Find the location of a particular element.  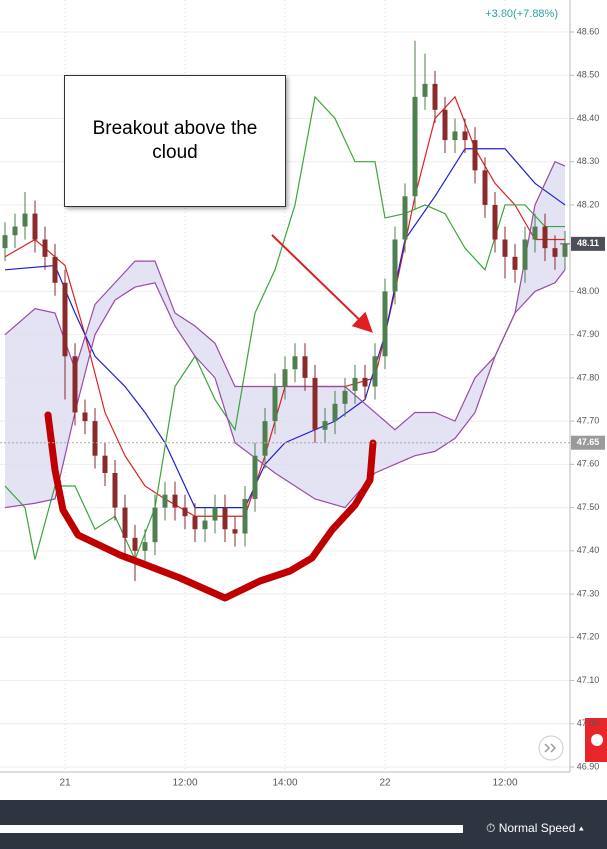

y-tick-label: 47.00 is located at coordinates (588, 723).